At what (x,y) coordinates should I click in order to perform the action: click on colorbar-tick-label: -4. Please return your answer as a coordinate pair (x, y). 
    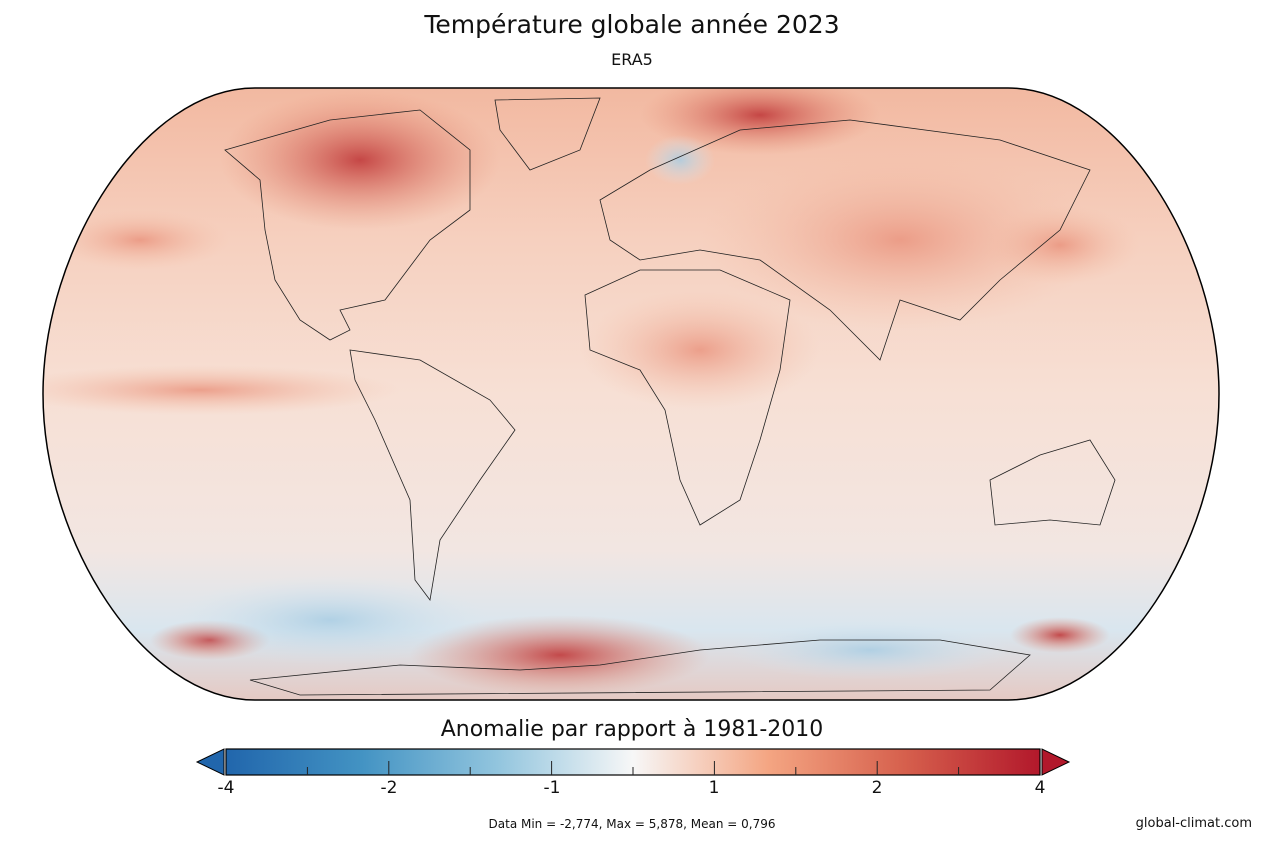
    Looking at the image, I should click on (226, 788).